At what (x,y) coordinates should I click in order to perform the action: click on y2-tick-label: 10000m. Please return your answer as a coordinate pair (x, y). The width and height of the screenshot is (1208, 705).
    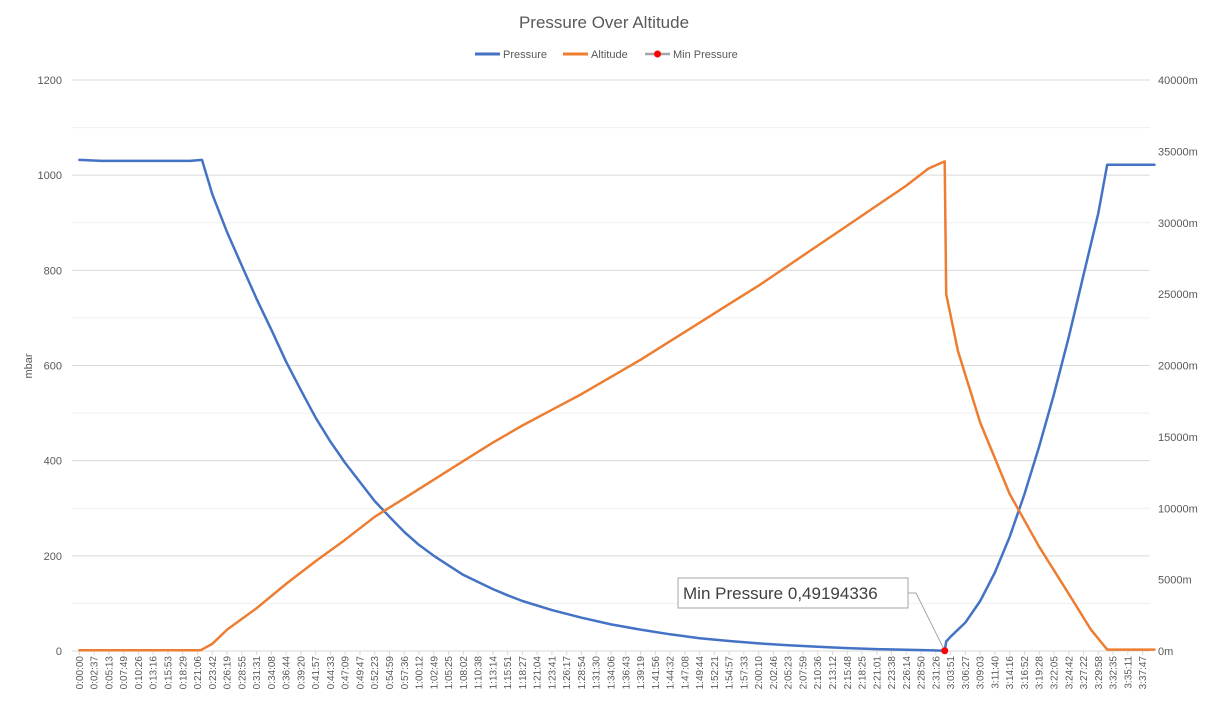
    Looking at the image, I should click on (1178, 509).